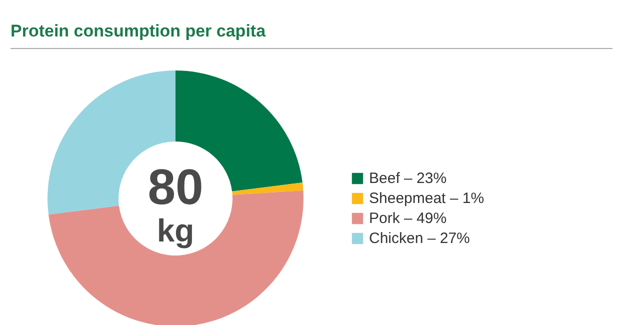  I want to click on legend-label: Chicken – 27%, so click(419, 238).